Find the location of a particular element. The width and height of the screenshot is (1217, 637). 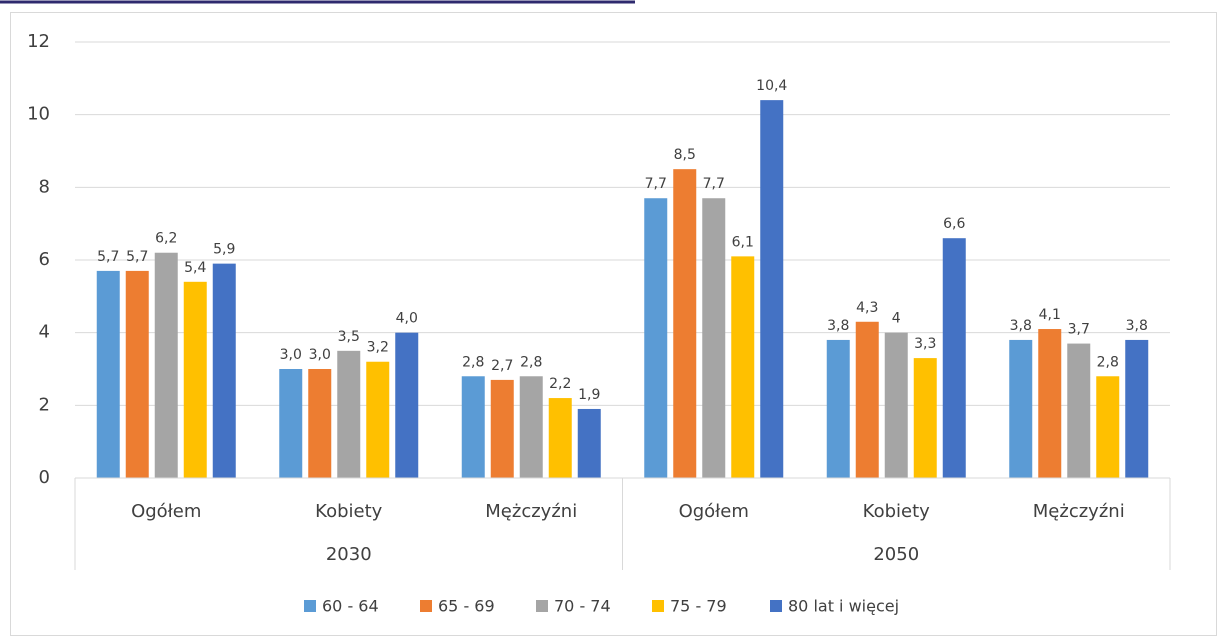

value-label: 4,0 is located at coordinates (407, 319).